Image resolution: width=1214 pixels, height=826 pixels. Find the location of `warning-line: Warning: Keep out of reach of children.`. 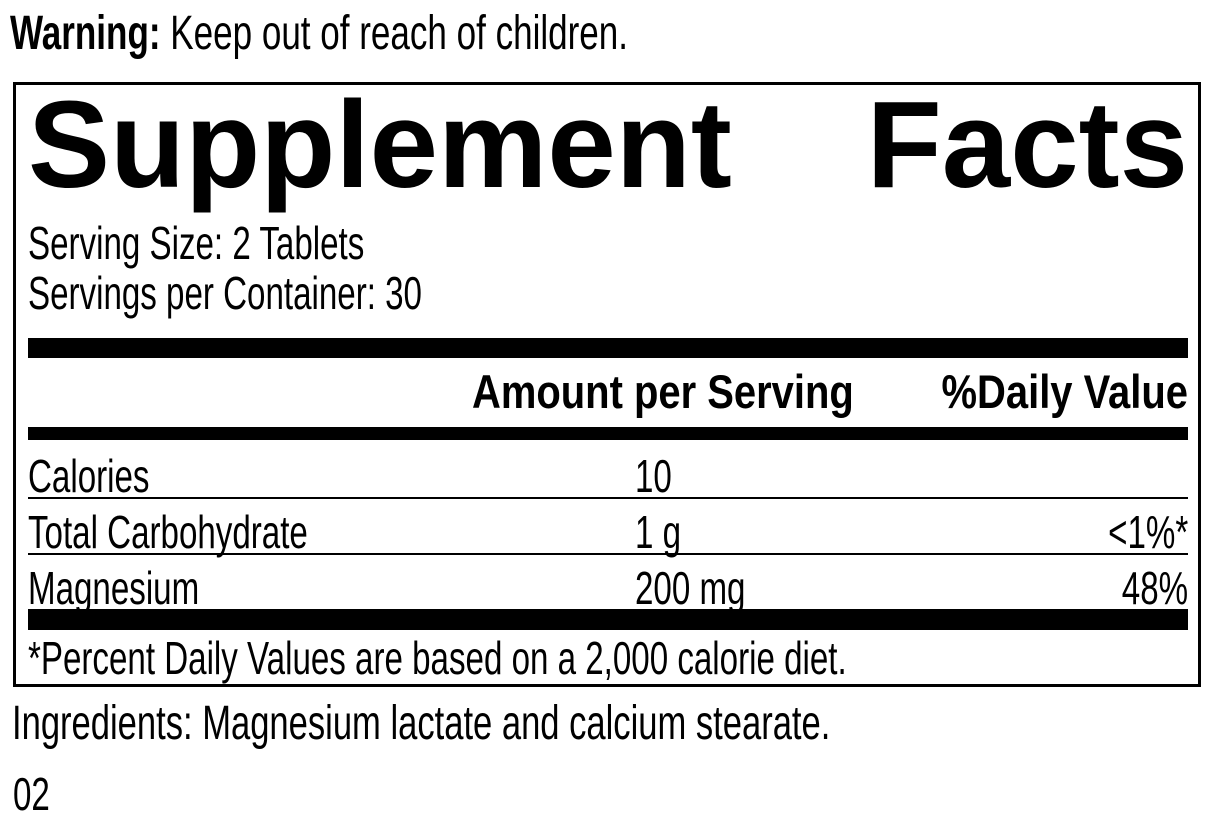

warning-line: Warning: Keep out of reach of children. is located at coordinates (433, 33).